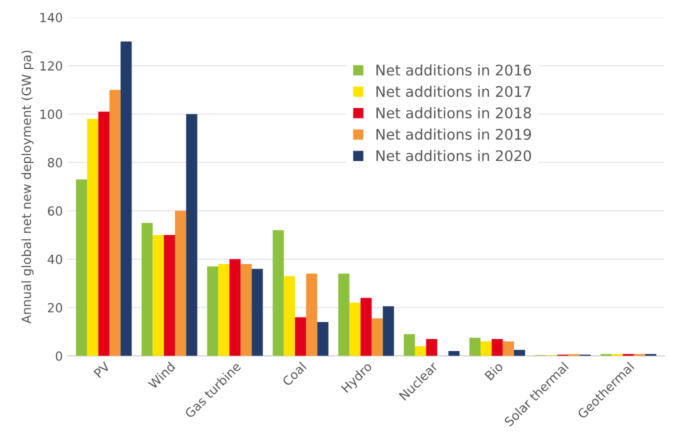 The height and width of the screenshot is (434, 678). Describe the element at coordinates (59, 356) in the screenshot. I see `y-tick-label: 0` at that location.